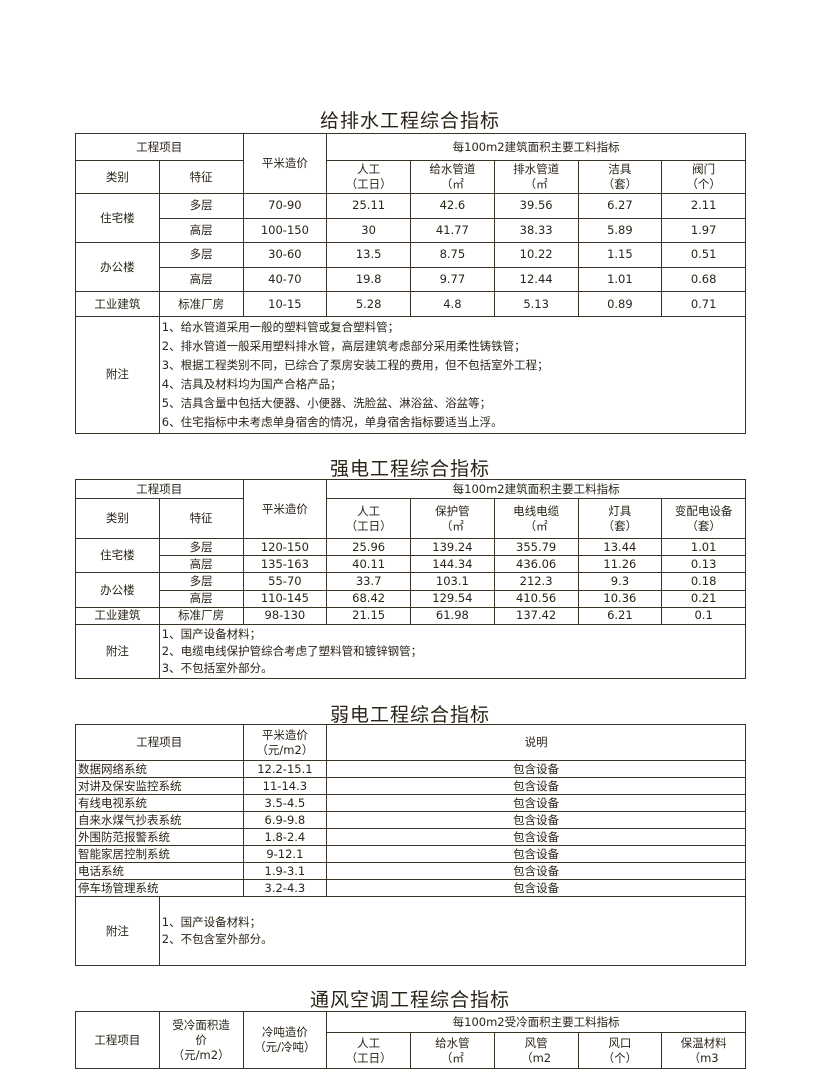 This screenshot has width=827, height=1080. Describe the element at coordinates (452, 518) in the screenshot. I see `header-column: 保护管 （㎡` at that location.